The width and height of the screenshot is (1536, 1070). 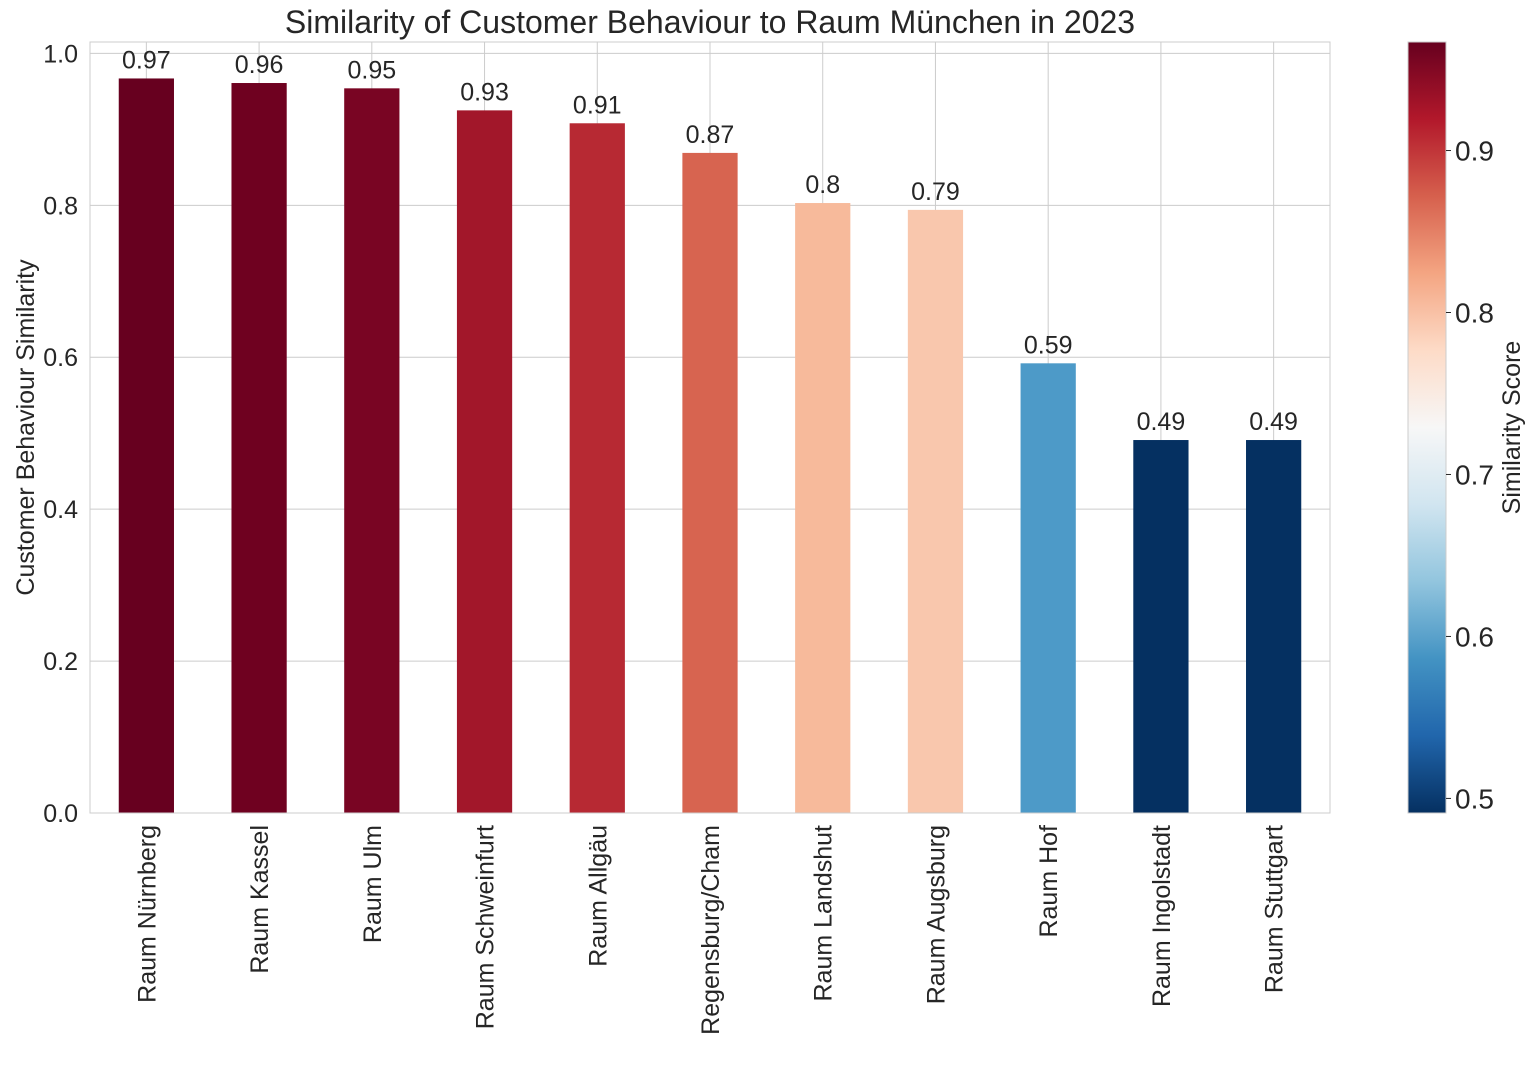 What do you see at coordinates (60, 434) in the screenshot?
I see `y-axis-ticks: 0.0 0.2 0.4 0.6 0.8 1.0` at bounding box center [60, 434].